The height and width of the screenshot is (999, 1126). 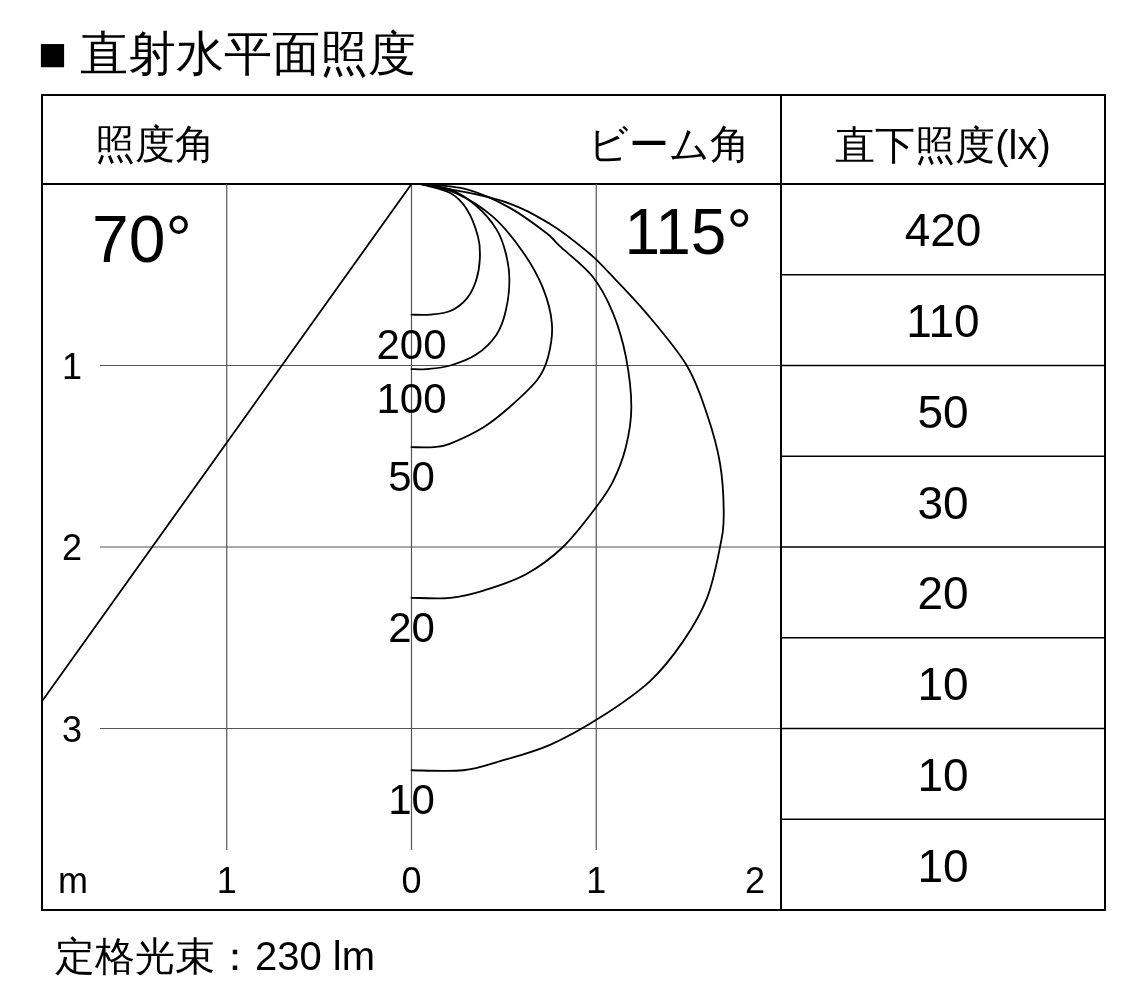 What do you see at coordinates (943, 411) in the screenshot?
I see `table-value: 50` at bounding box center [943, 411].